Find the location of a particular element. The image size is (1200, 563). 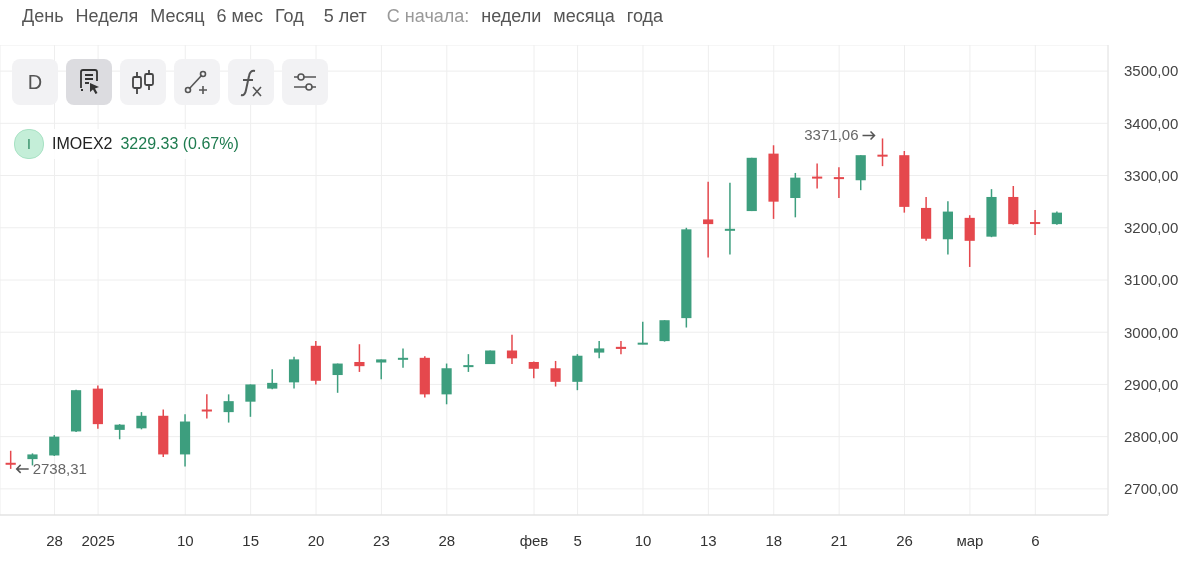

x-tick-label: 23 is located at coordinates (381, 540).